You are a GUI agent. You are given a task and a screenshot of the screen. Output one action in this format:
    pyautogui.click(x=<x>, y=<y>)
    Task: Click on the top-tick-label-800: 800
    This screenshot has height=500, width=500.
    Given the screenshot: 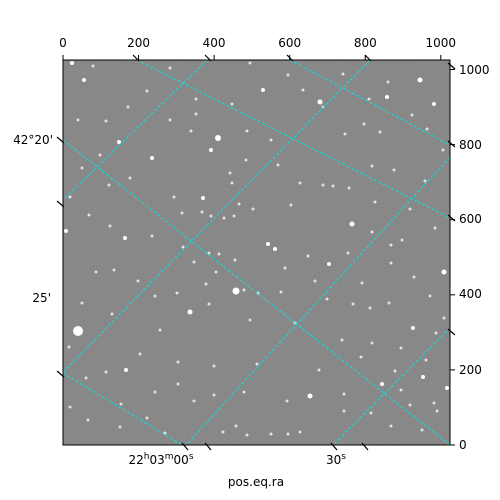 What is the action you would take?
    pyautogui.click(x=365, y=43)
    